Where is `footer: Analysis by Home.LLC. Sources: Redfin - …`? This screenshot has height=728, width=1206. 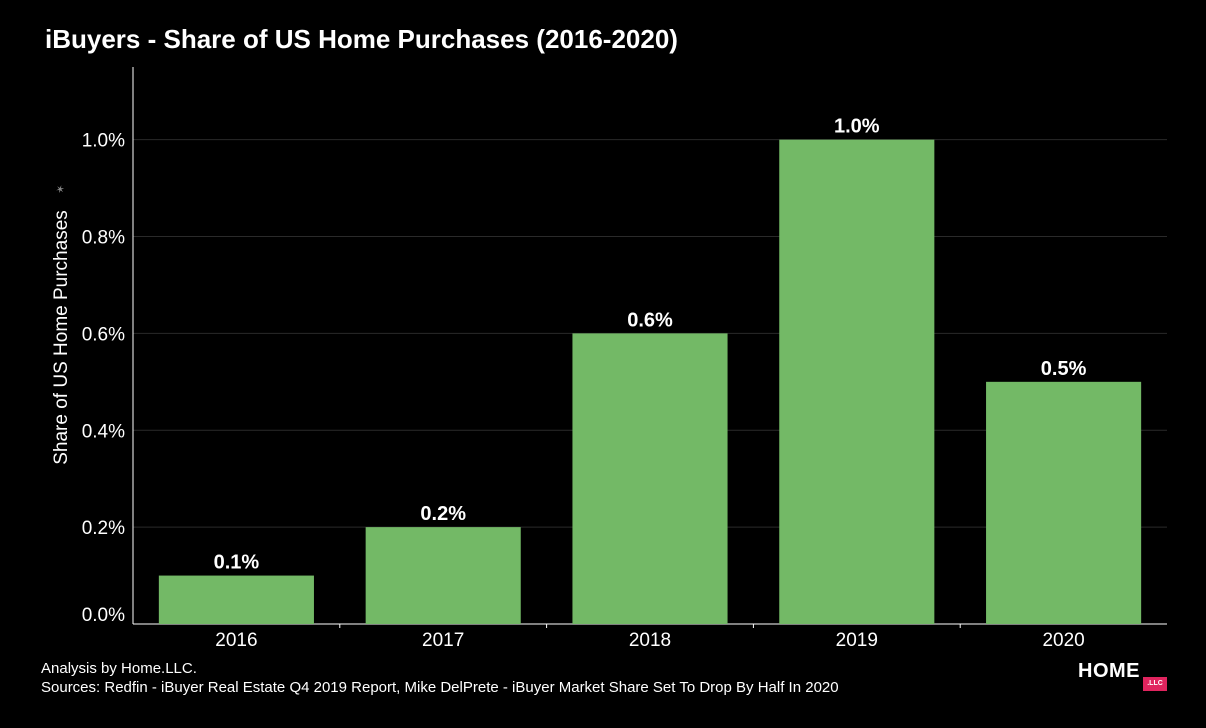
footer: Analysis by Home.LLC. Sources: Redfin - … is located at coordinates (440, 678).